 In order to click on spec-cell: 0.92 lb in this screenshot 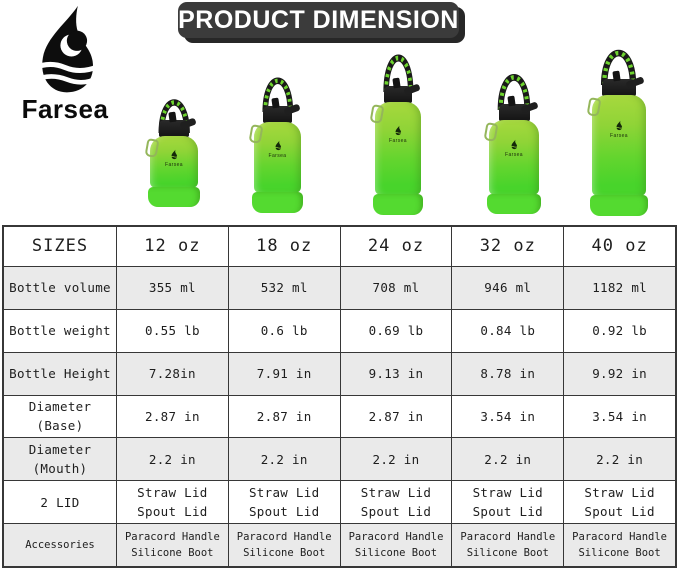, I will do `click(619, 330)`.